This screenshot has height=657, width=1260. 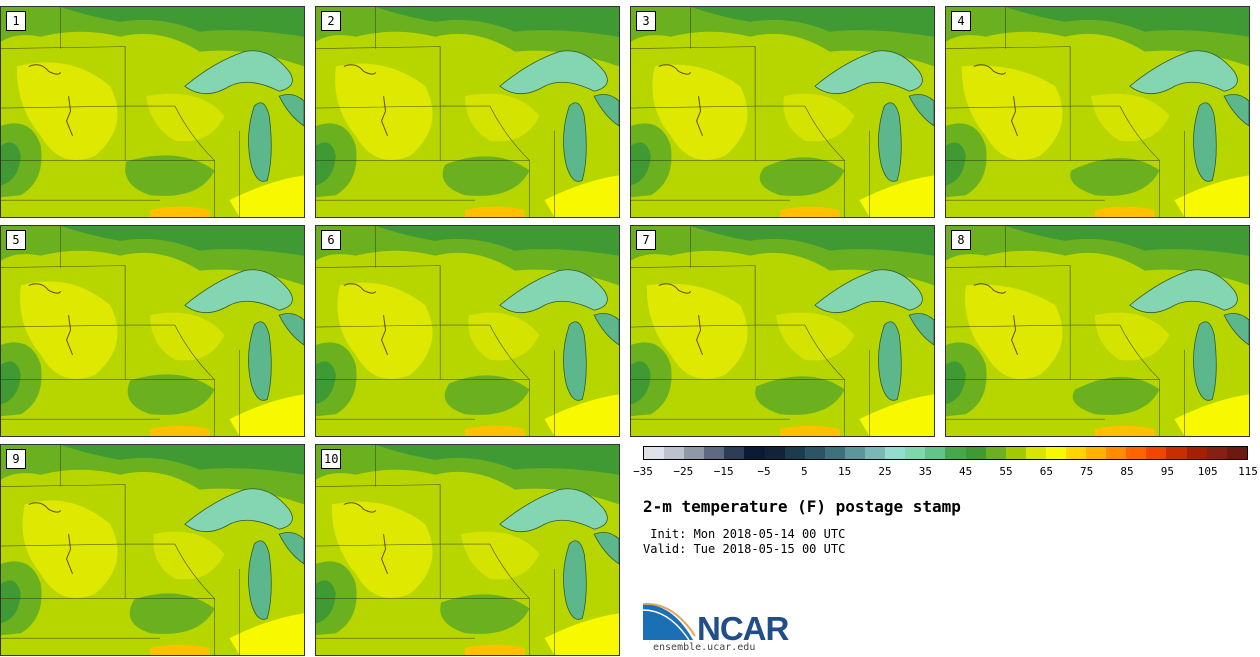 I want to click on panel-number: 4, so click(x=961, y=21).